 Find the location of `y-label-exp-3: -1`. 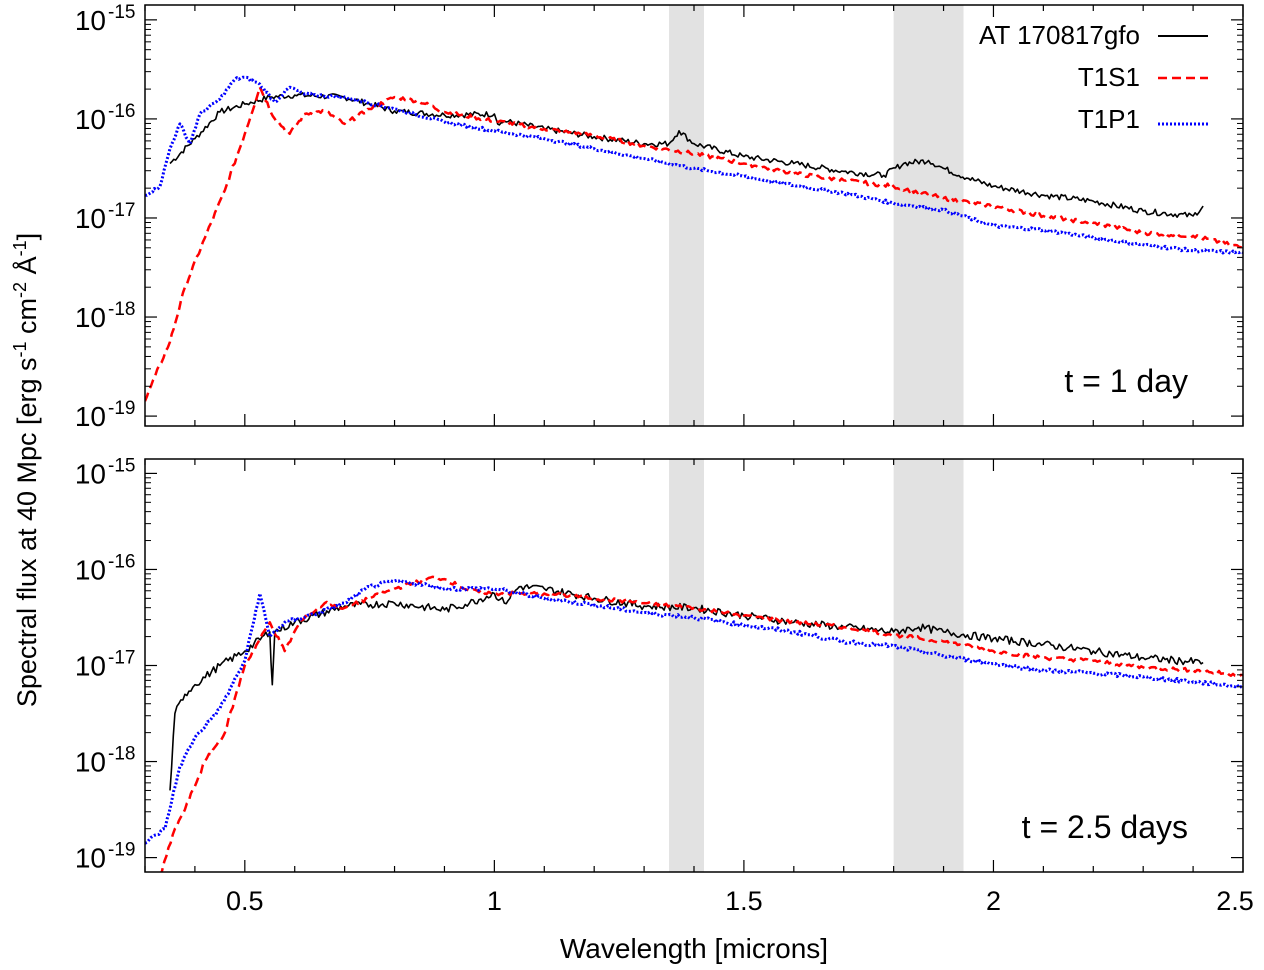

y-label-exp-3: -1 is located at coordinates (20, 248).